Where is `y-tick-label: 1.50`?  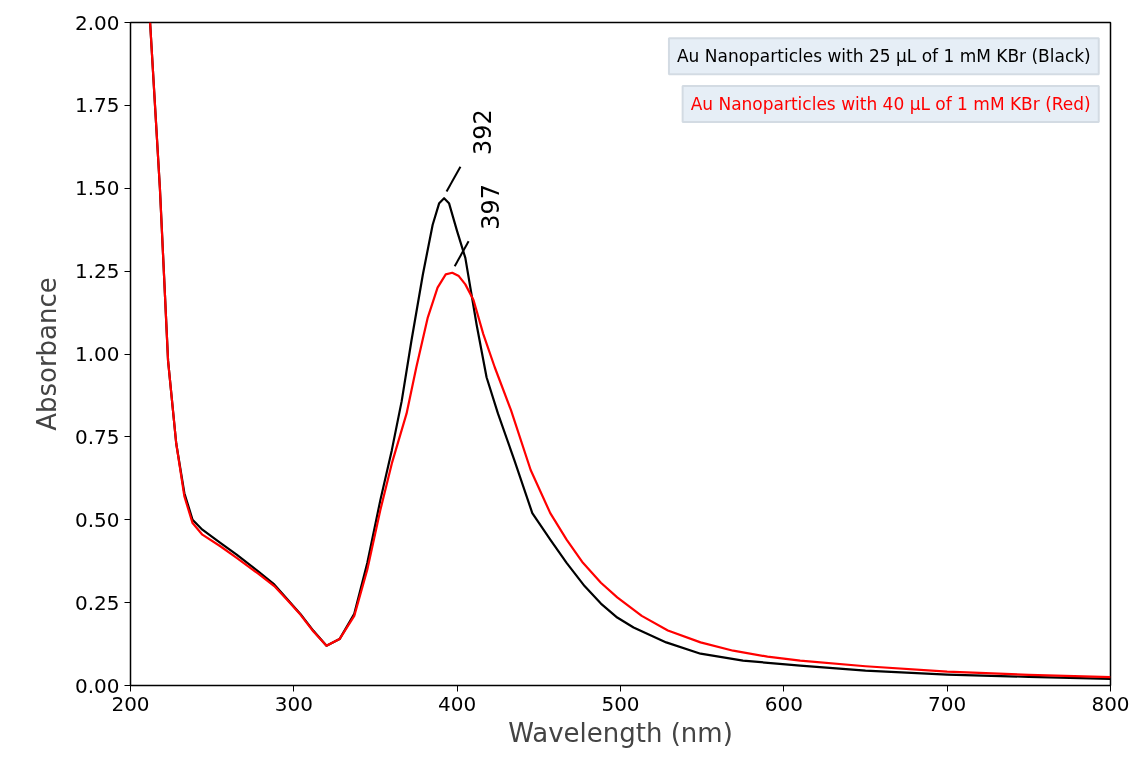
y-tick-label: 1.50 is located at coordinates (97, 188).